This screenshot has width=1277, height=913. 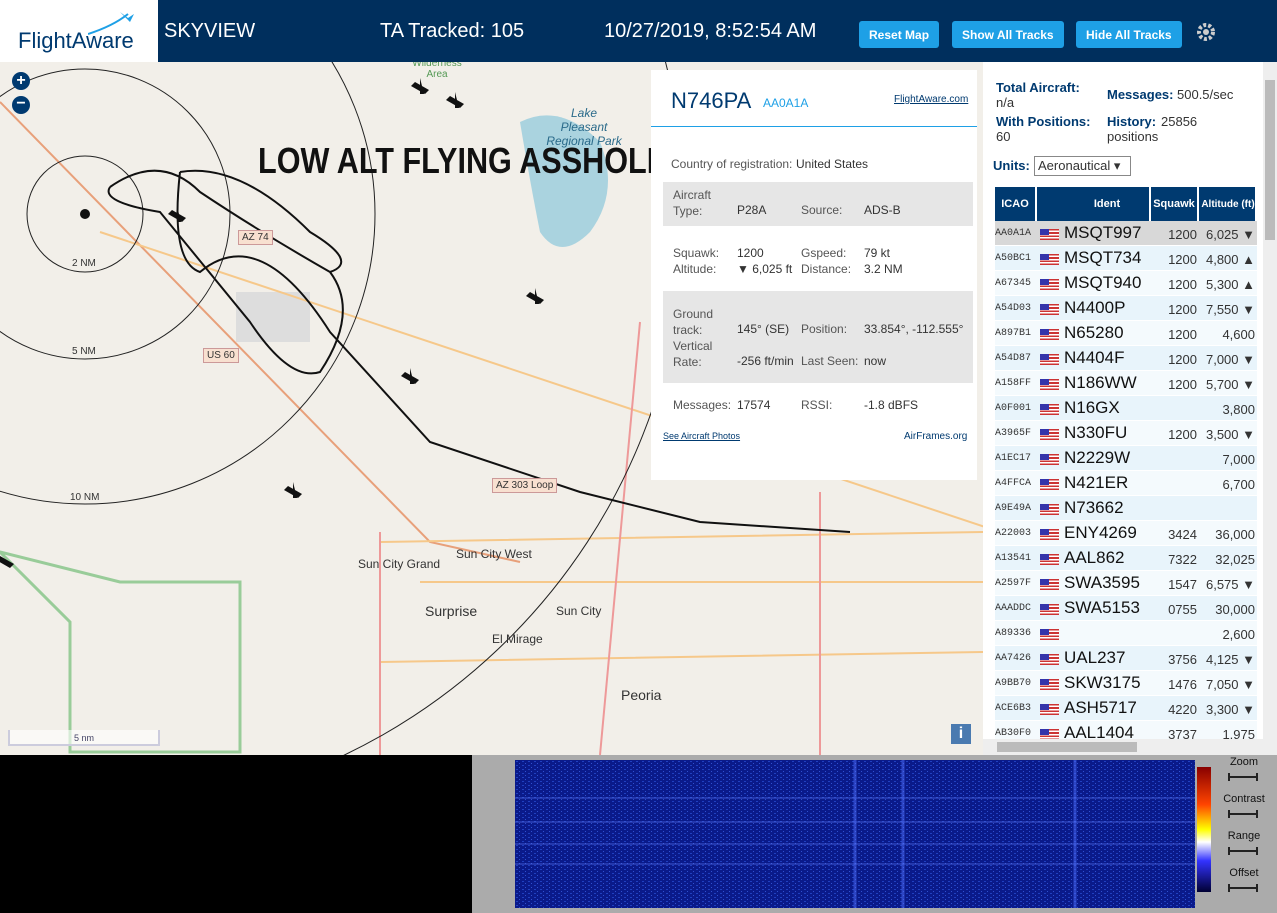 What do you see at coordinates (1126, 708) in the screenshot?
I see `table-row: ACE6B3 ASH5717 4220 3,300 ▼` at bounding box center [1126, 708].